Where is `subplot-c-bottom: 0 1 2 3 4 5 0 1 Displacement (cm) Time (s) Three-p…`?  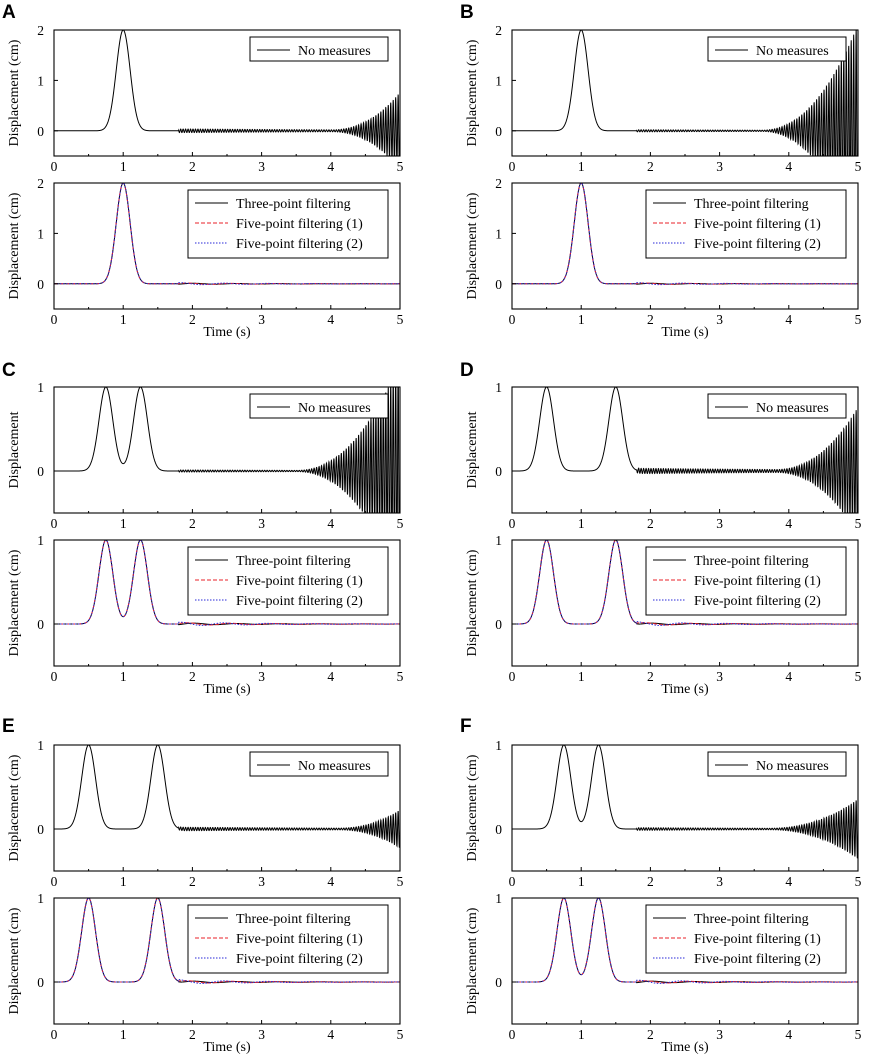 subplot-c-bottom: 0 1 2 3 4 5 0 1 Displacement (cm) Time (s) Three-p… is located at coordinates (205, 615).